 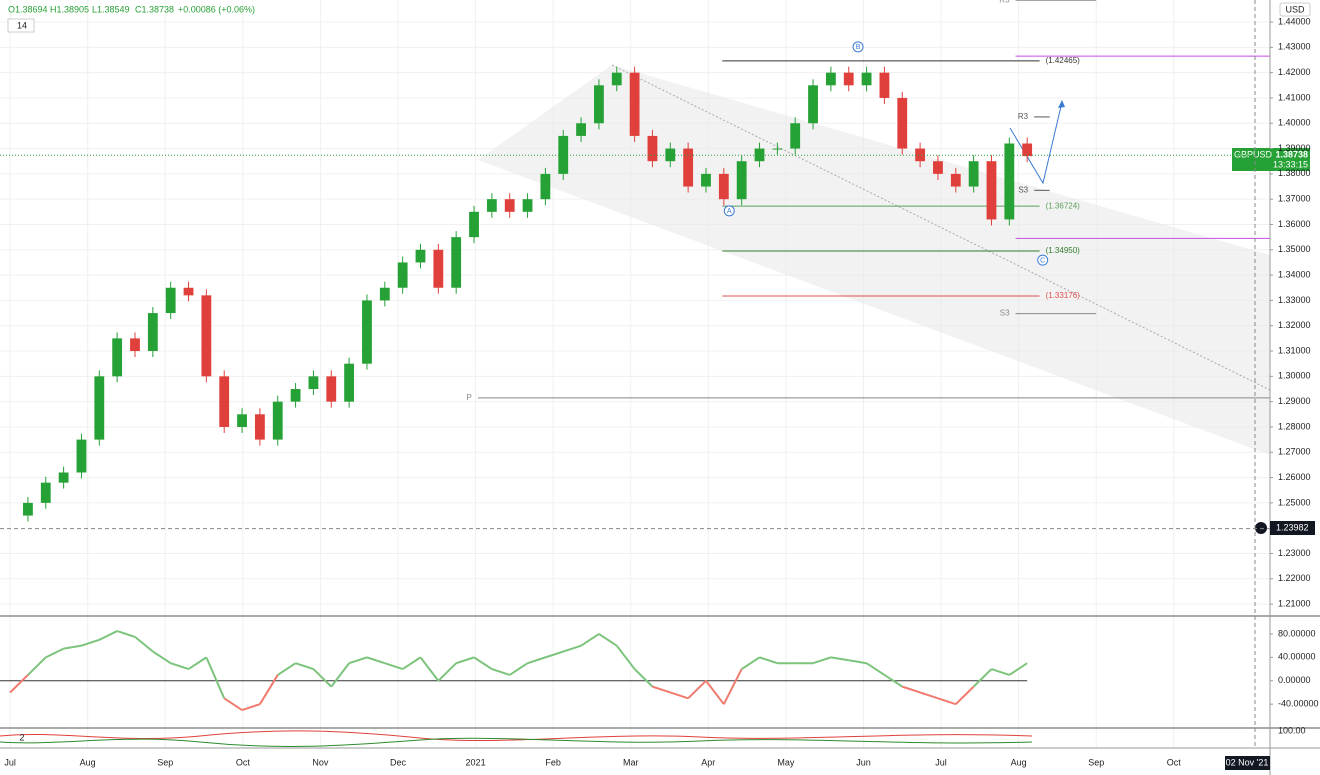 What do you see at coordinates (1294, 603) in the screenshot?
I see `y-tick-label: 1.21000` at bounding box center [1294, 603].